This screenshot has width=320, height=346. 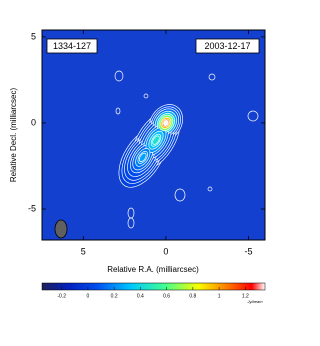 I want to click on x-tick-label: -5, so click(x=248, y=251).